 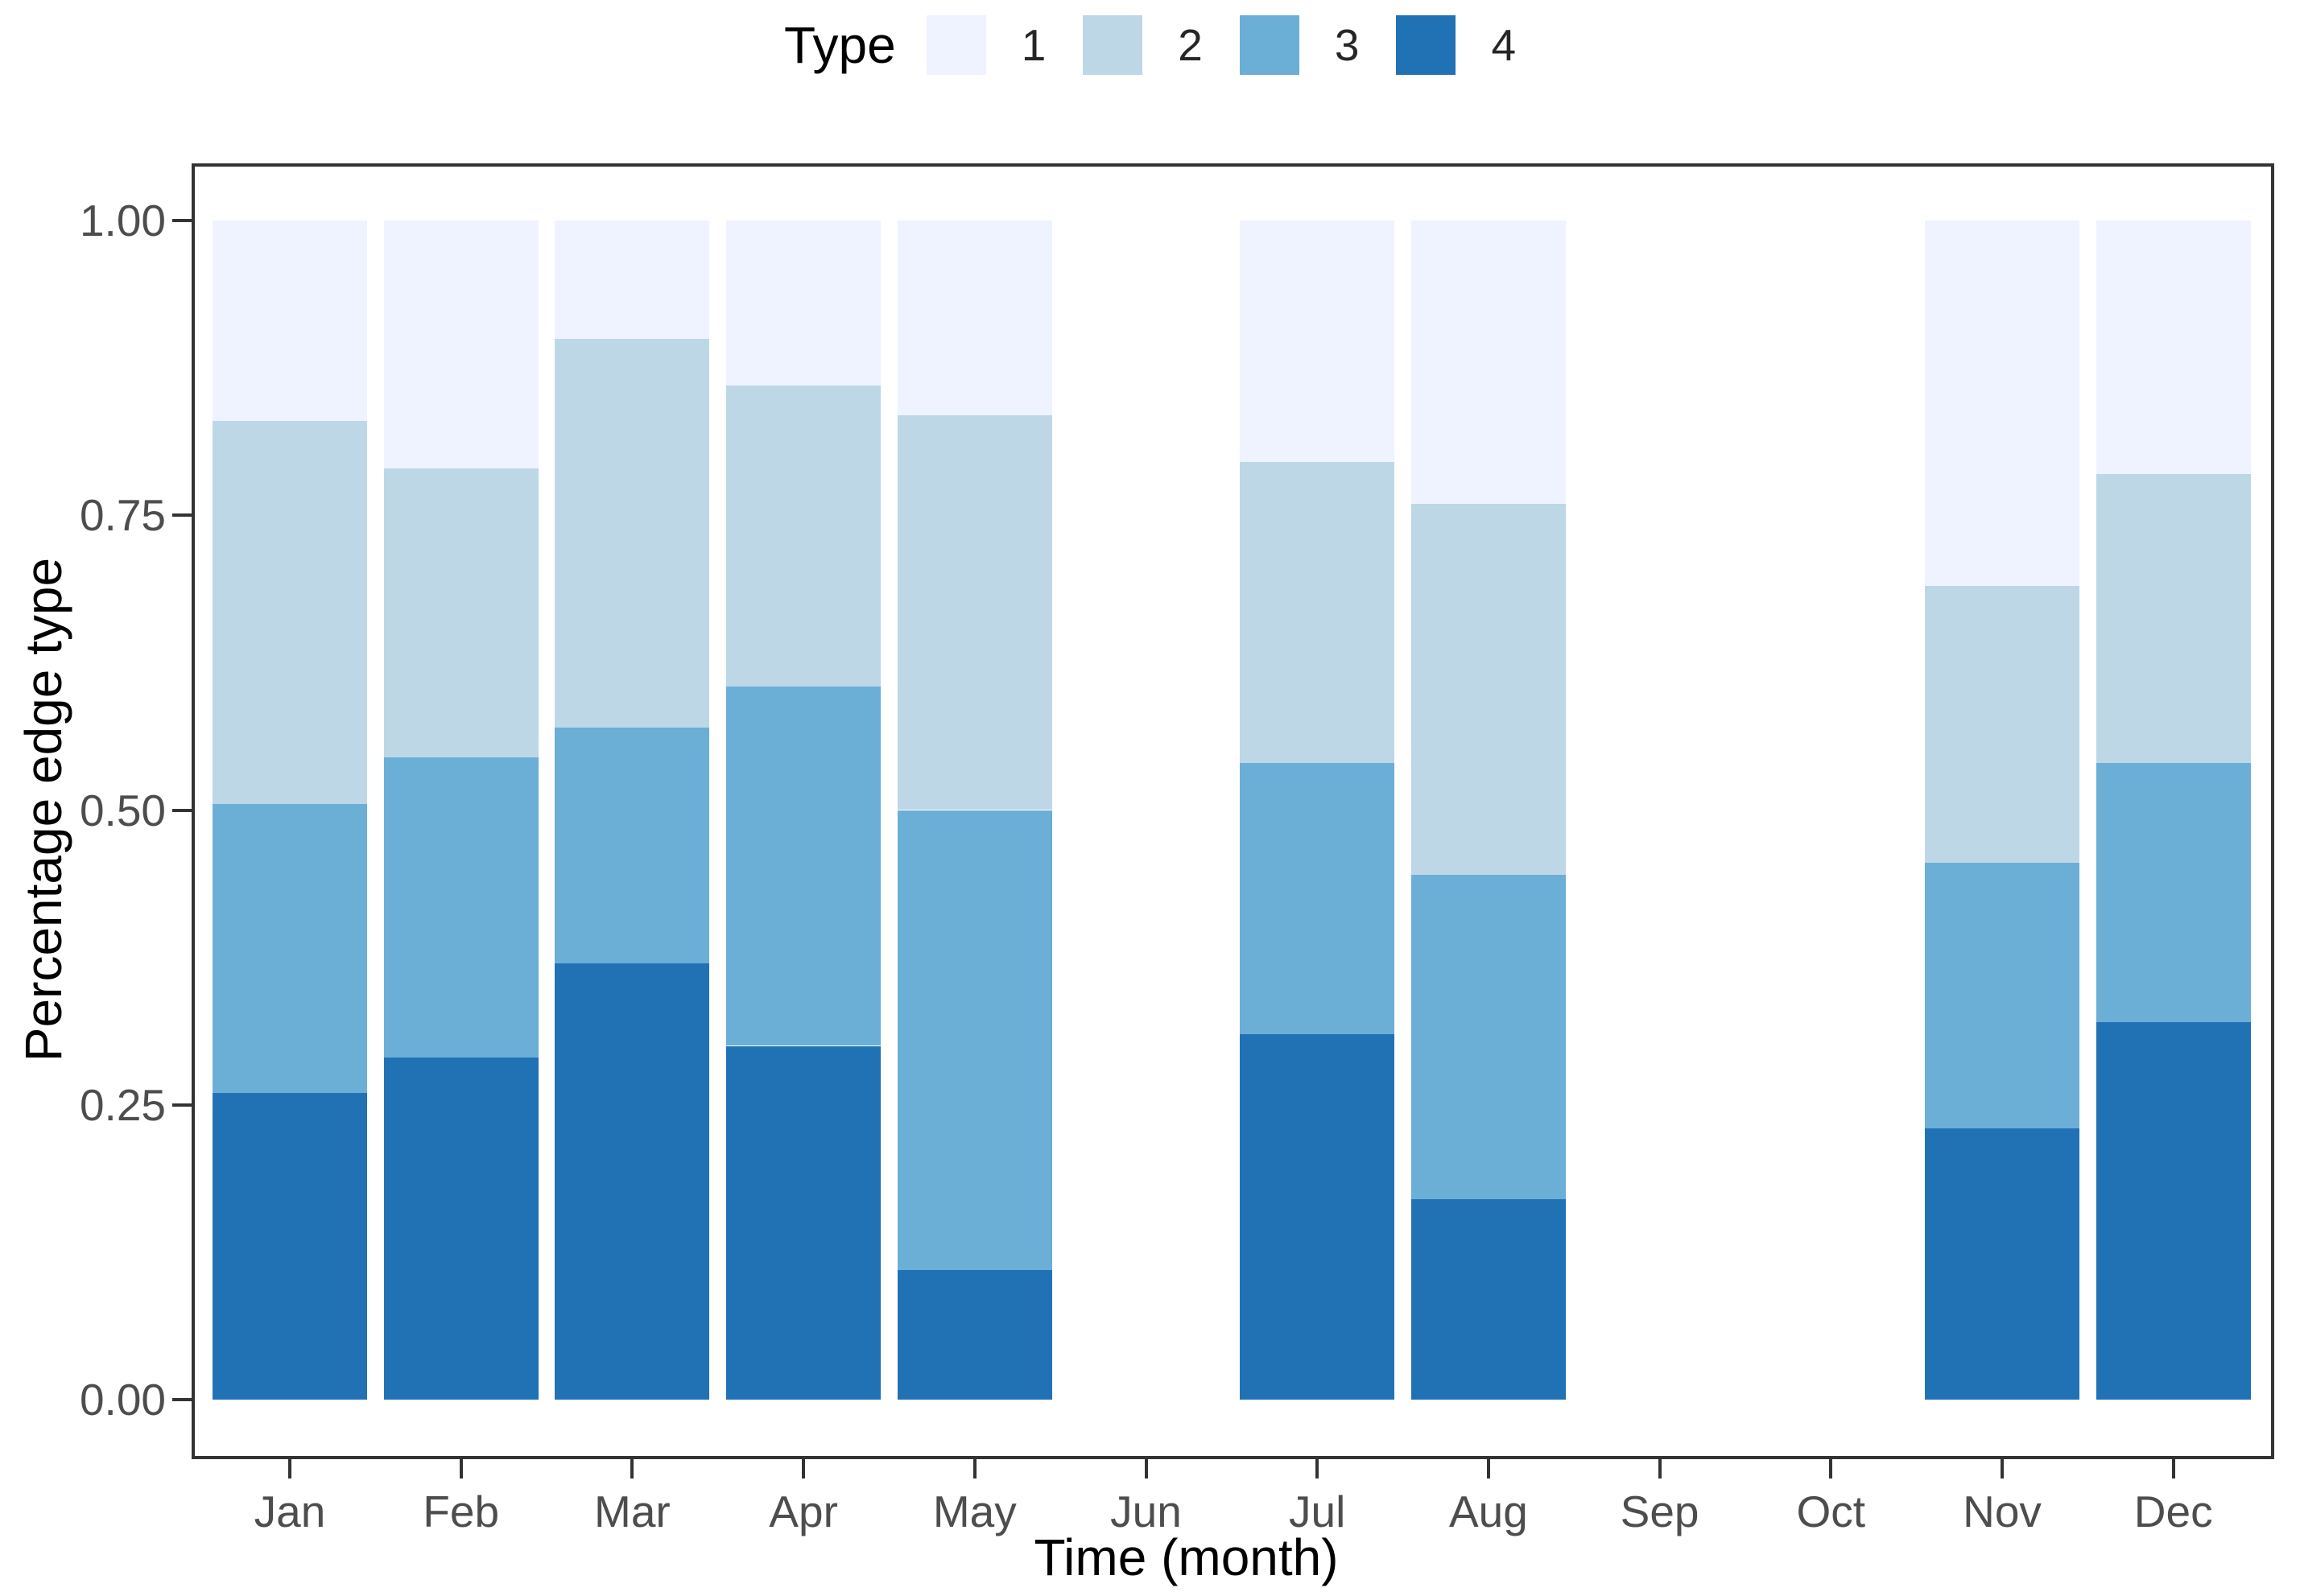 I want to click on bar-segment-type-4-mar, so click(x=633, y=1181).